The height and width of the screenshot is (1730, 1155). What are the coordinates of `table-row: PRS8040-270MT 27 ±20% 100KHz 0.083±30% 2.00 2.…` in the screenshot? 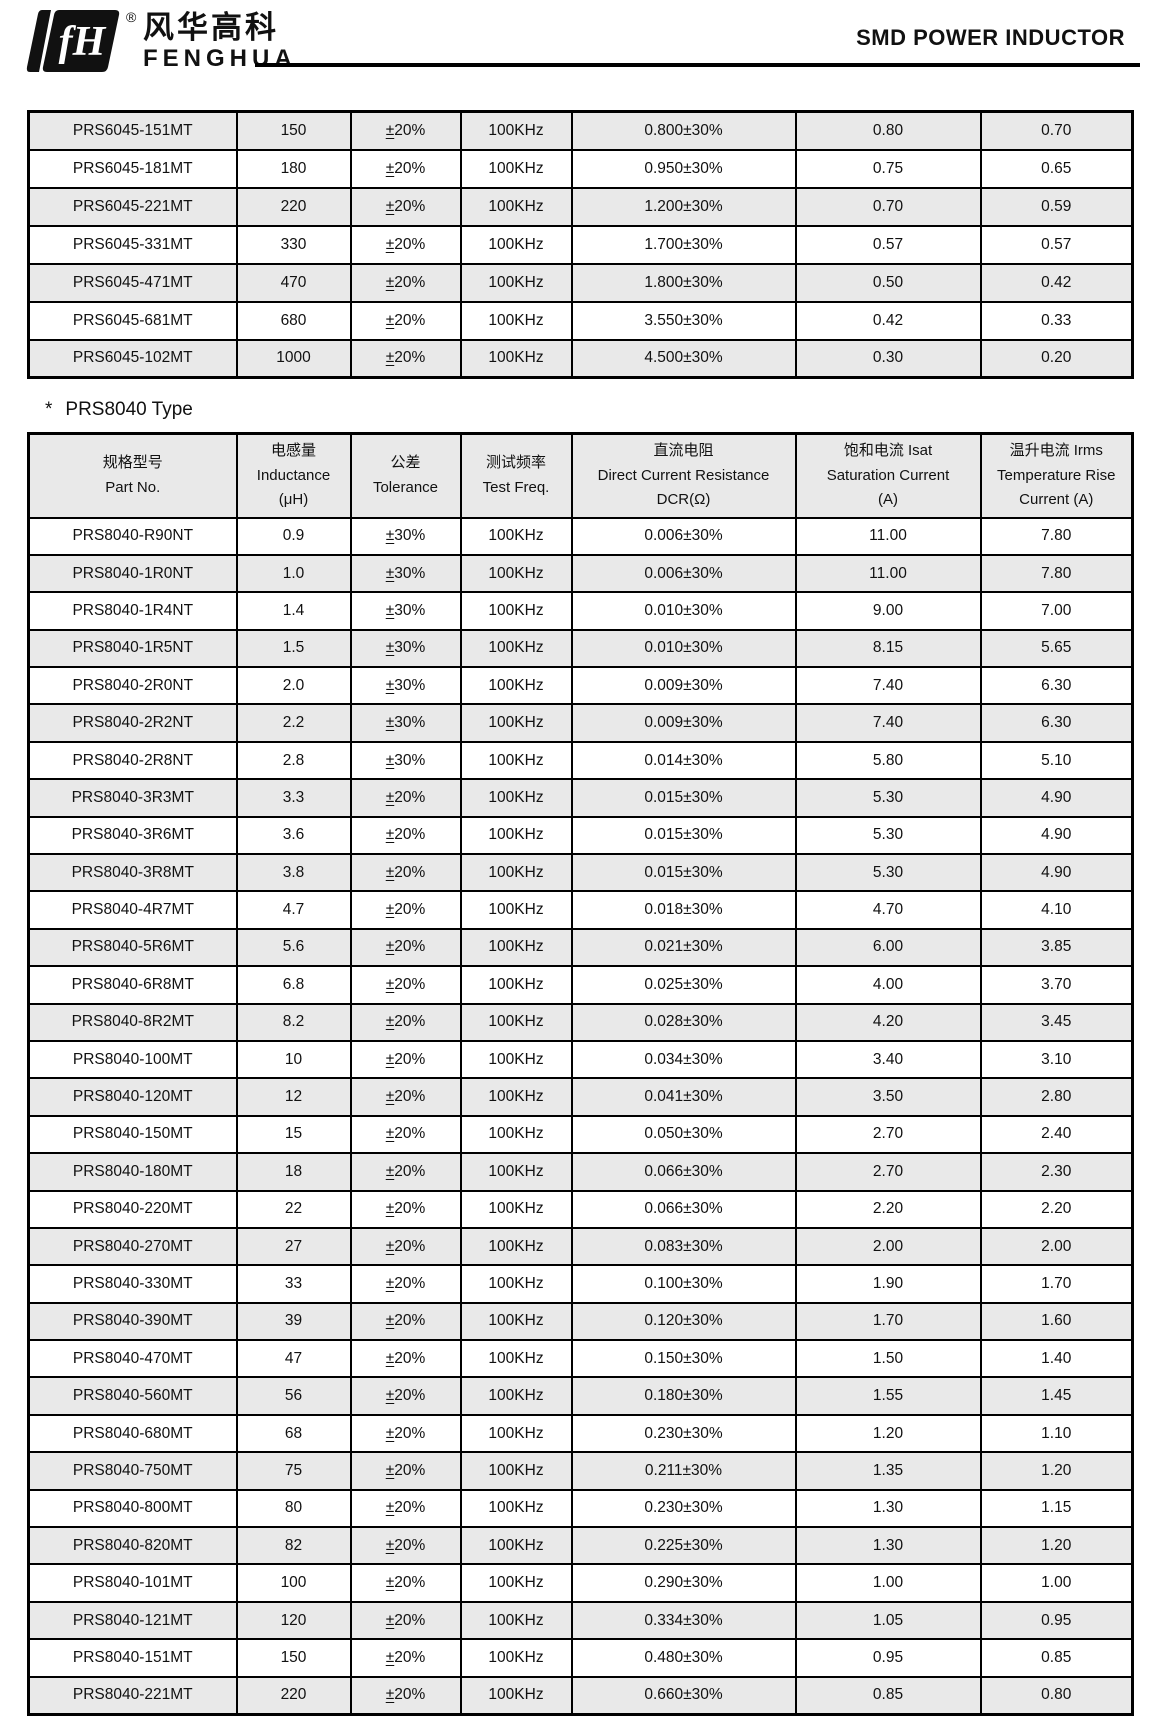 It's located at (580, 1246).